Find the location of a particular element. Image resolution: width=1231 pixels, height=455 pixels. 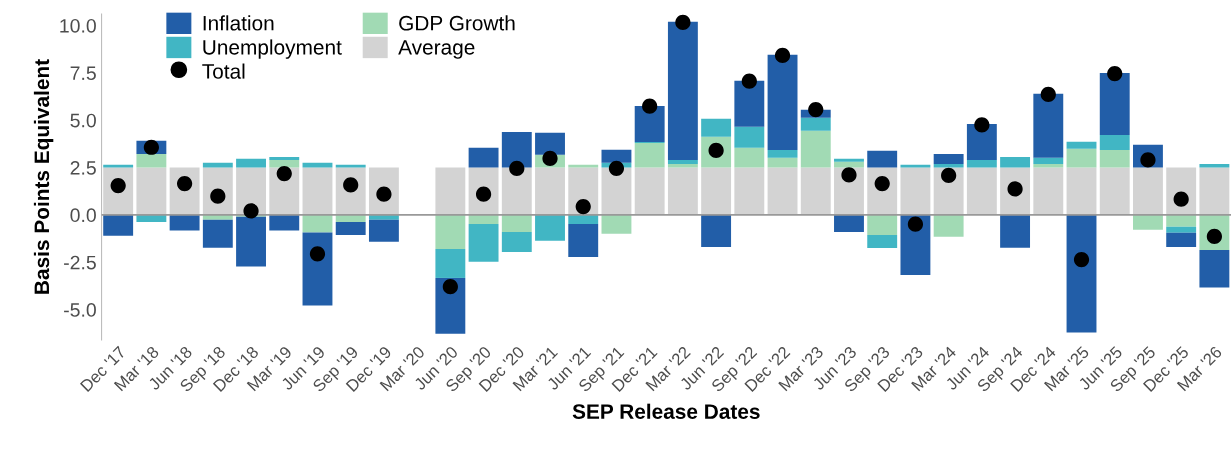

y-tick-label: 5.0 is located at coordinates (83, 120).